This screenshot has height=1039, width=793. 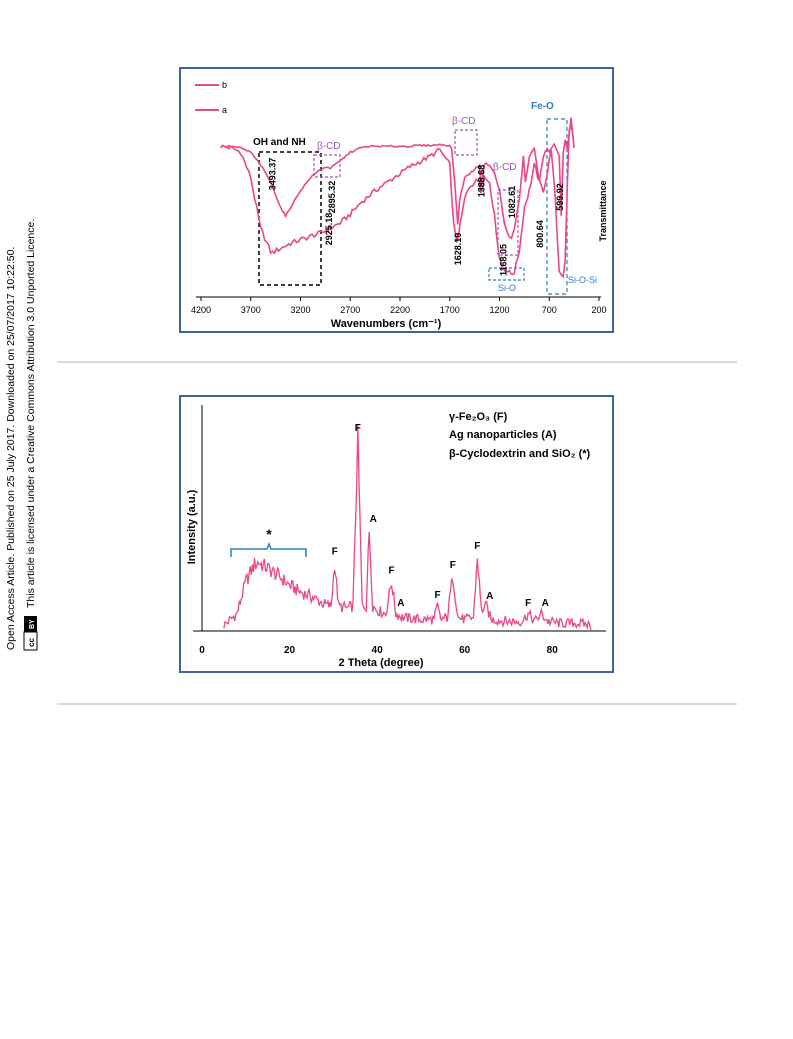 I want to click on ftir-x-tick-label: 1200, so click(x=499, y=310).